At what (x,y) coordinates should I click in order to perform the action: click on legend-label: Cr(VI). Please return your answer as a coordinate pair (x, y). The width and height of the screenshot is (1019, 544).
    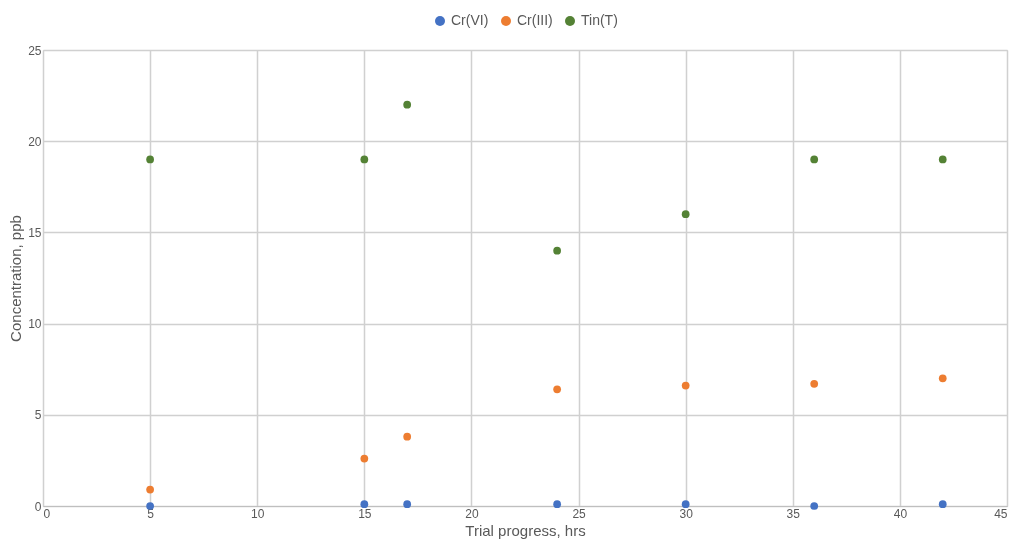
    Looking at the image, I should click on (470, 20).